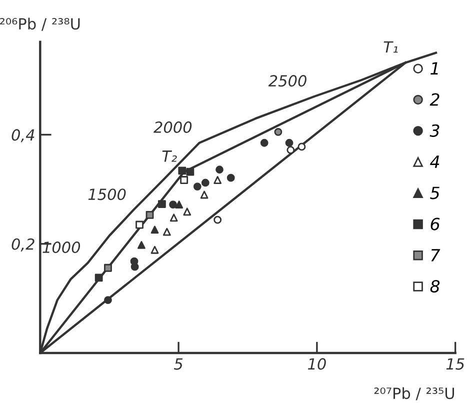 The width and height of the screenshot is (467, 403). What do you see at coordinates (435, 162) in the screenshot?
I see `legend-label: 4` at bounding box center [435, 162].